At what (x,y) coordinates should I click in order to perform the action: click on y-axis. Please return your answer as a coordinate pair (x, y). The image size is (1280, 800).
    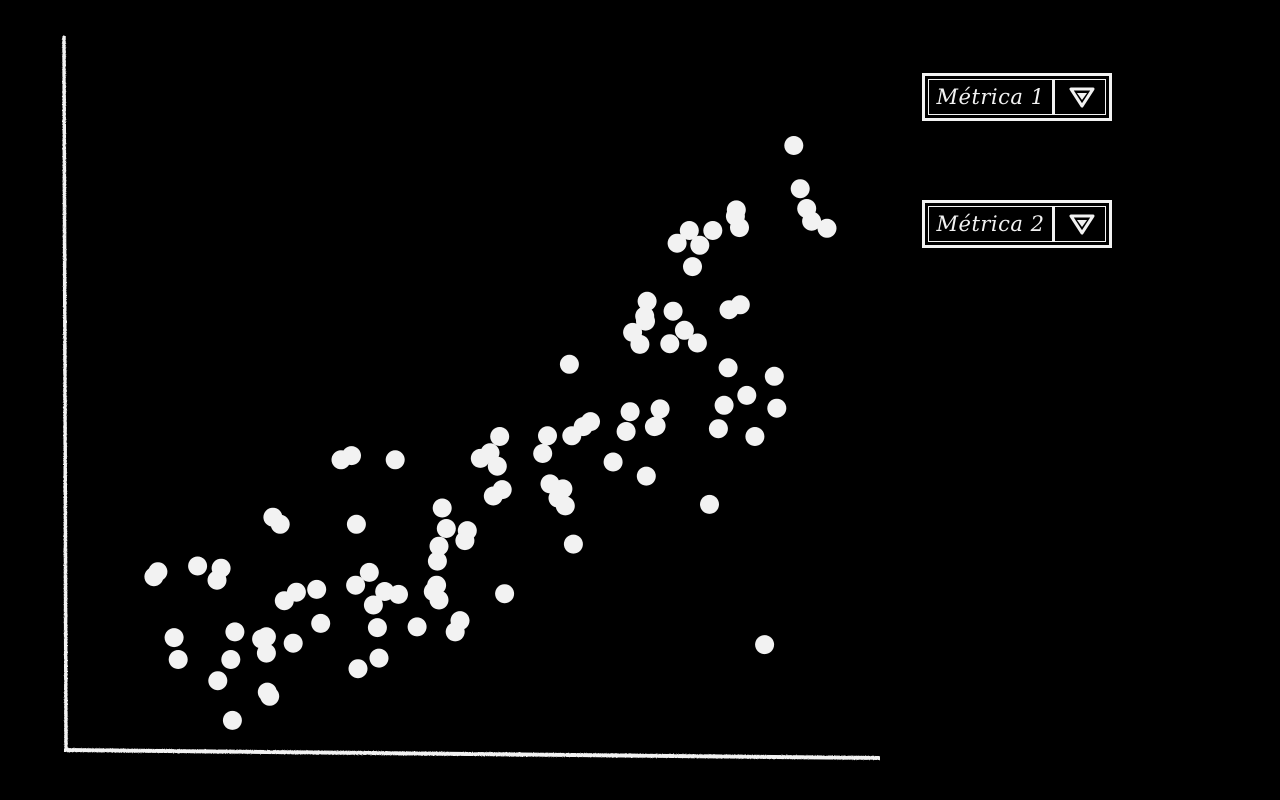
    Looking at the image, I should click on (65, 393).